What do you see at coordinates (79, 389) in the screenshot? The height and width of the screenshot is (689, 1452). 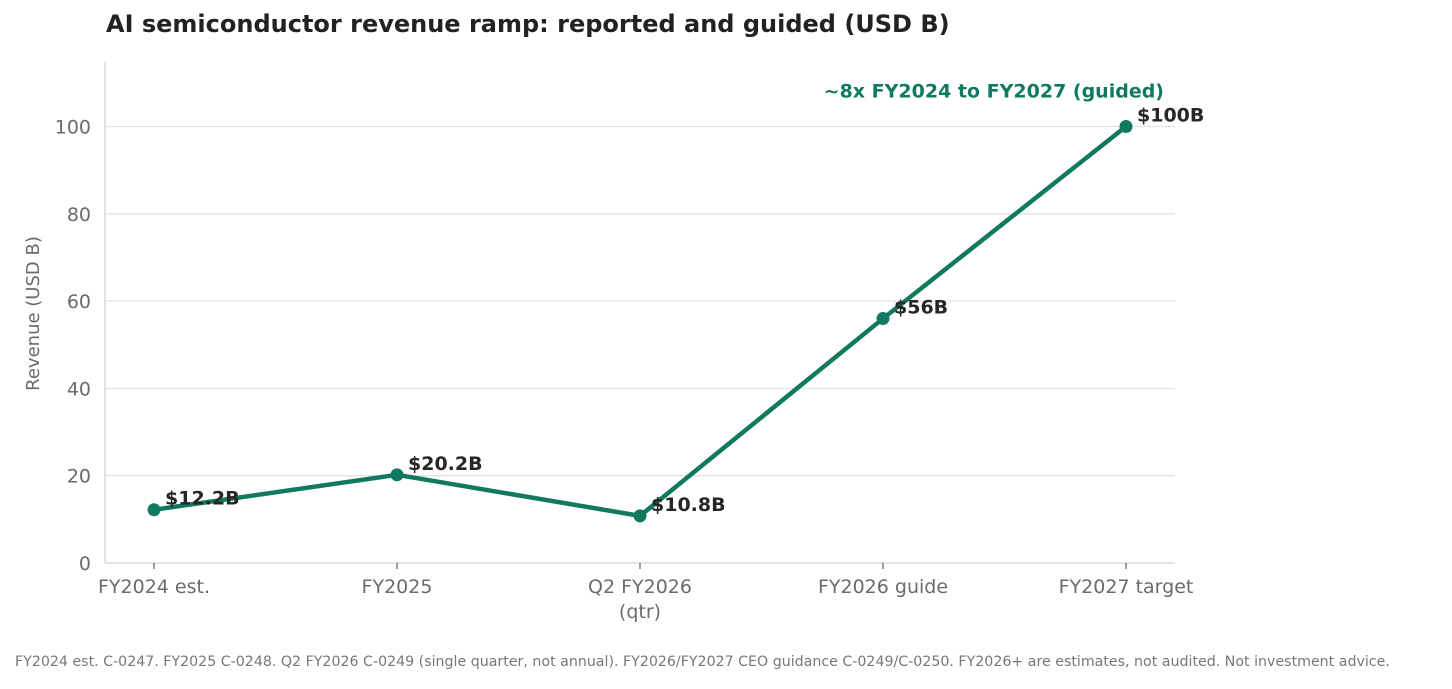 I see `y-tick-label: 40` at bounding box center [79, 389].